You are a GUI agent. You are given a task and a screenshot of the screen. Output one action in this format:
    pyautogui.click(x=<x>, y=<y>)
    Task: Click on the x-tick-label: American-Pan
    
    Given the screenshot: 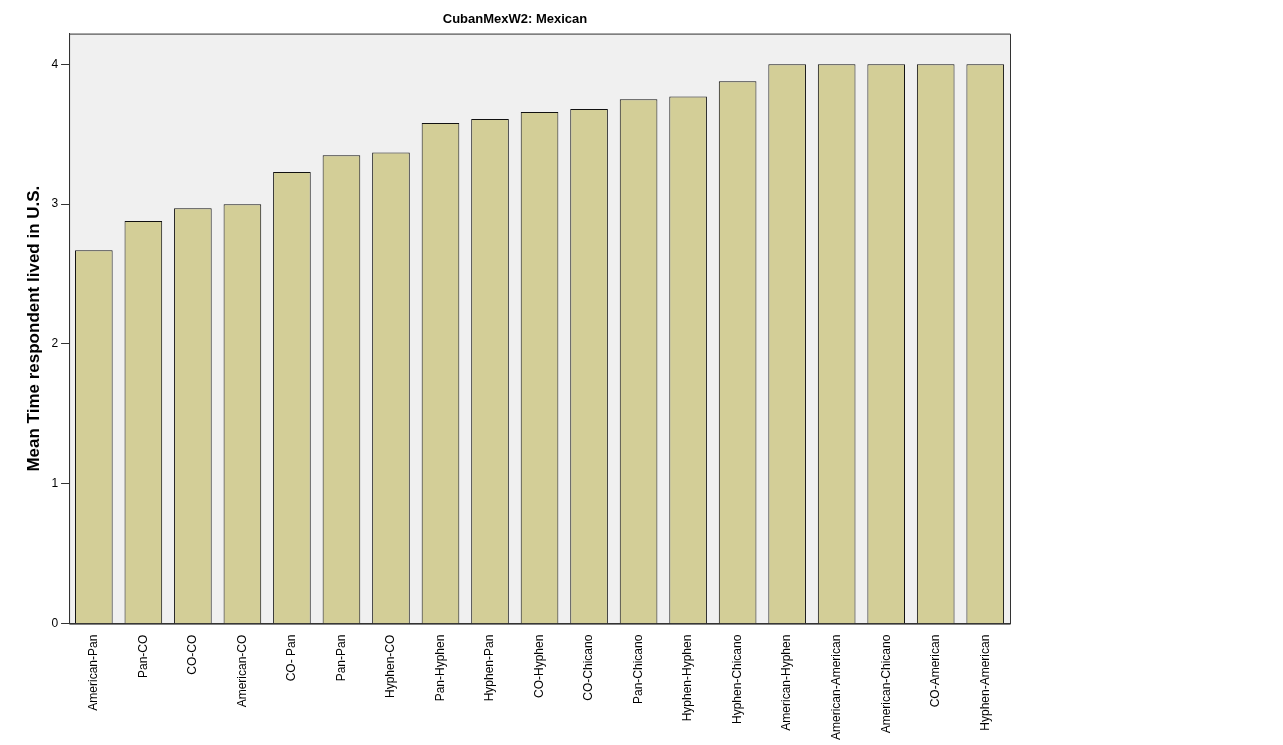 What is the action you would take?
    pyautogui.click(x=93, y=672)
    